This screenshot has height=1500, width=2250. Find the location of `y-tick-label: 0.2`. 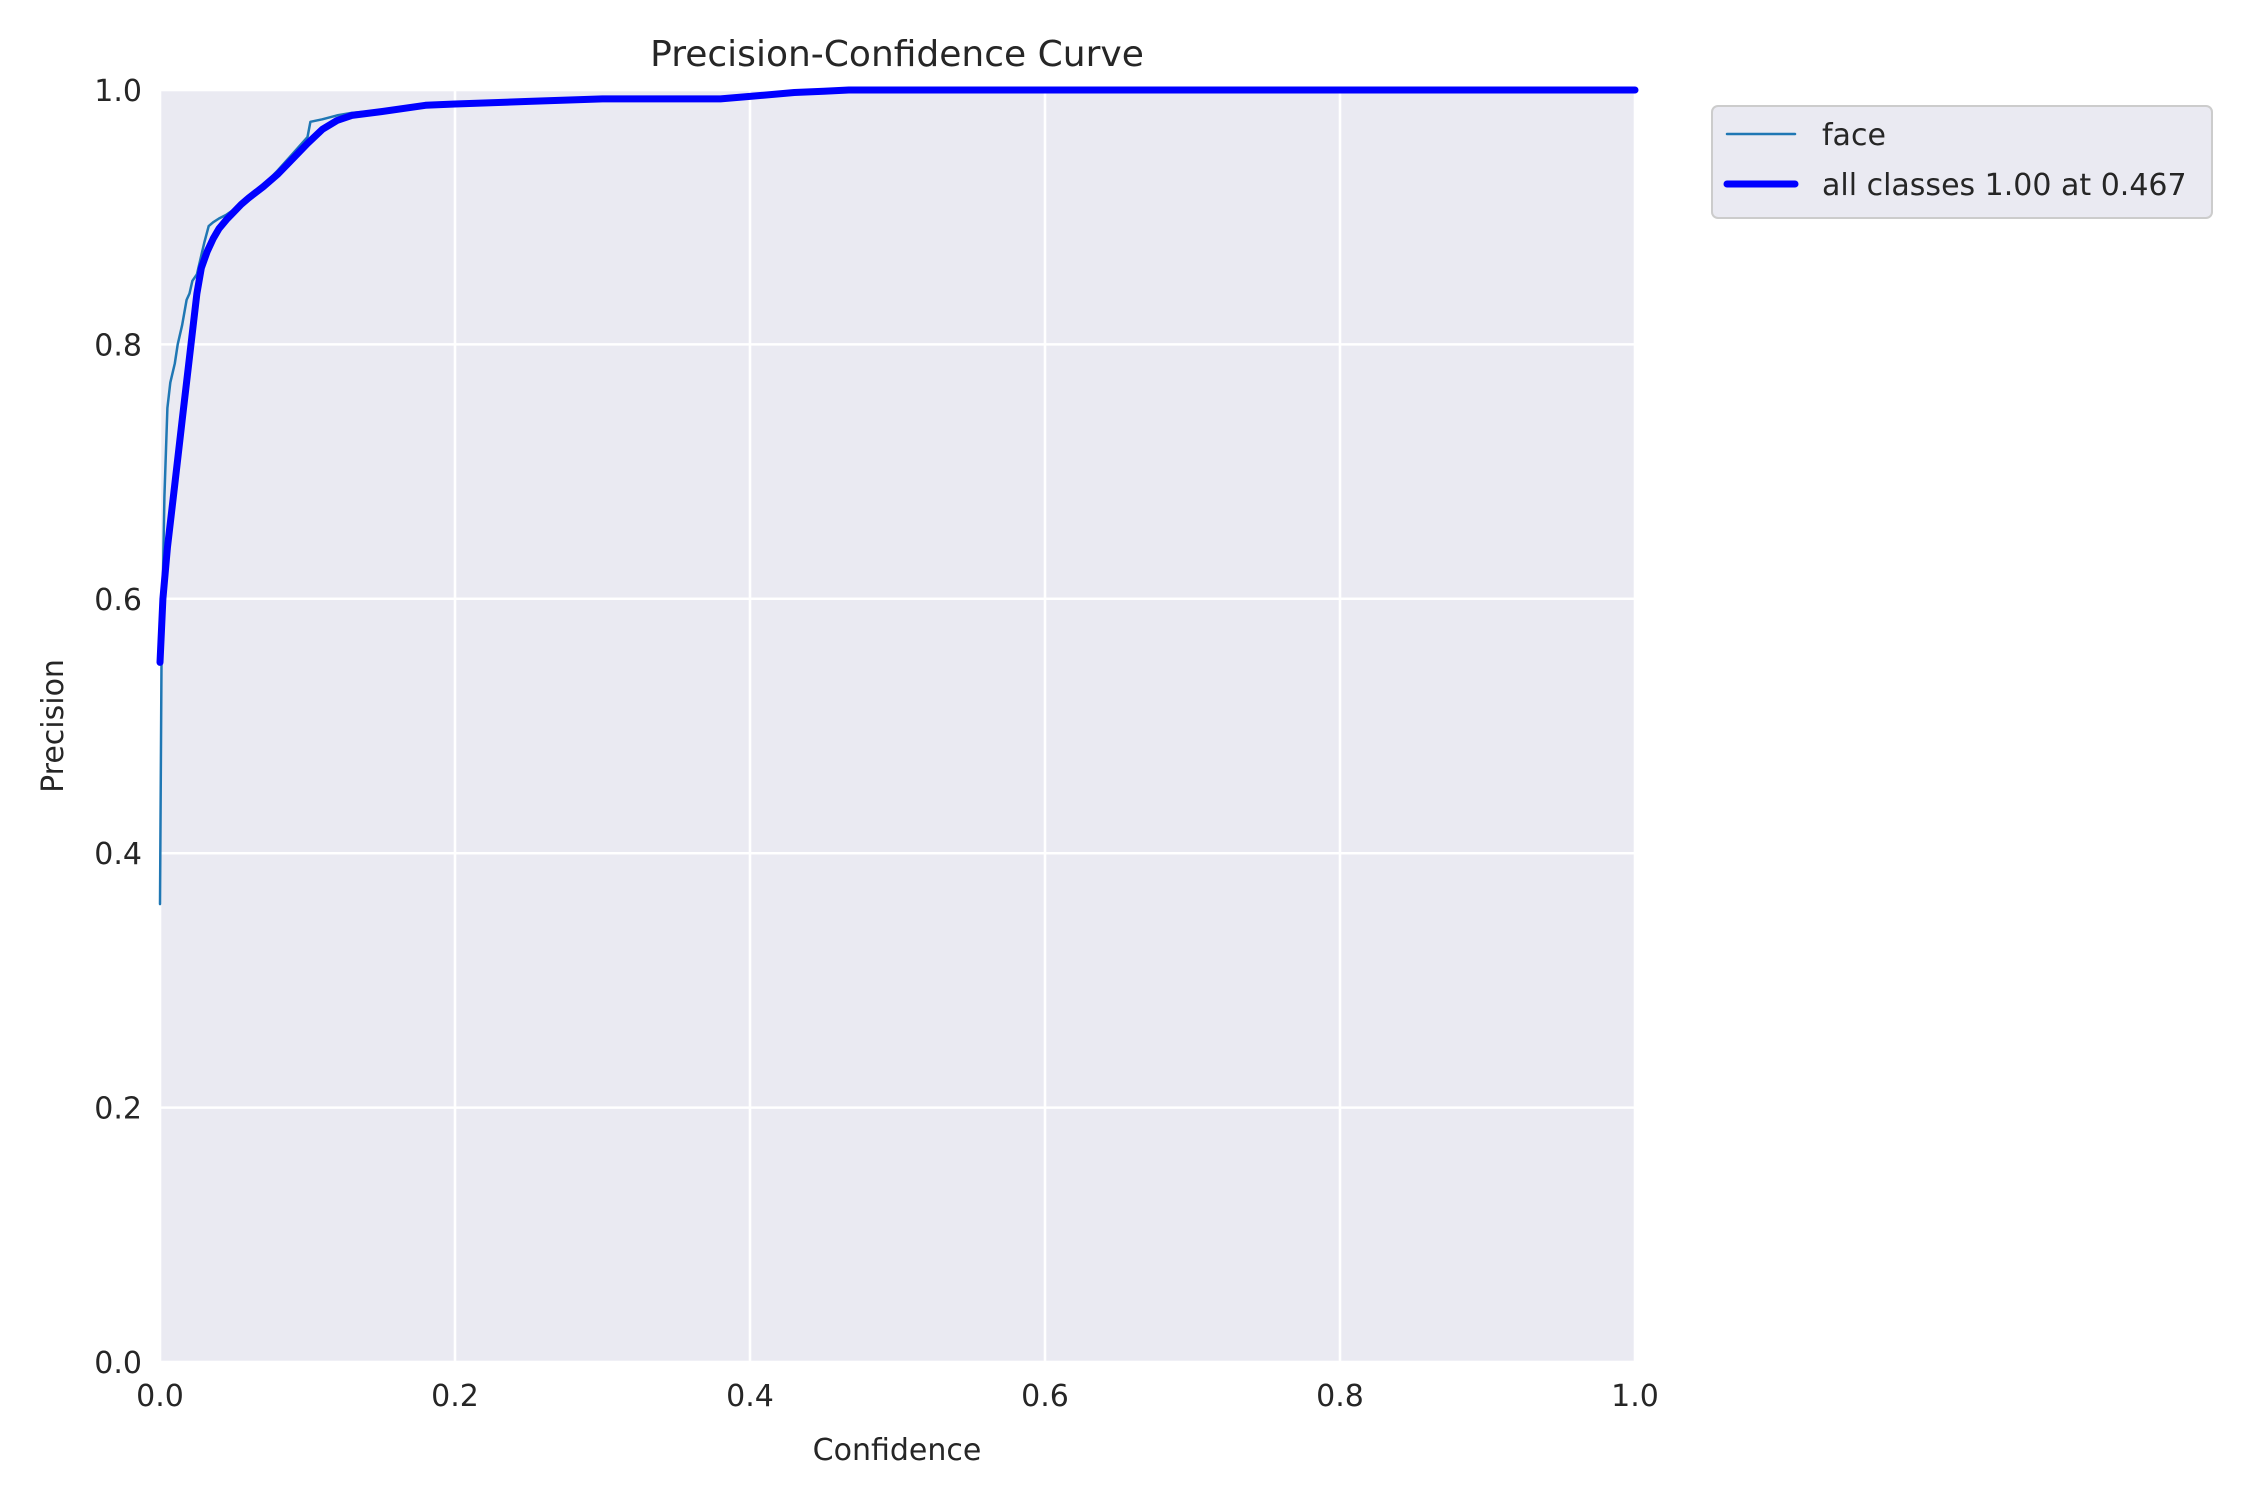

y-tick-label: 0.2 is located at coordinates (118, 1109).